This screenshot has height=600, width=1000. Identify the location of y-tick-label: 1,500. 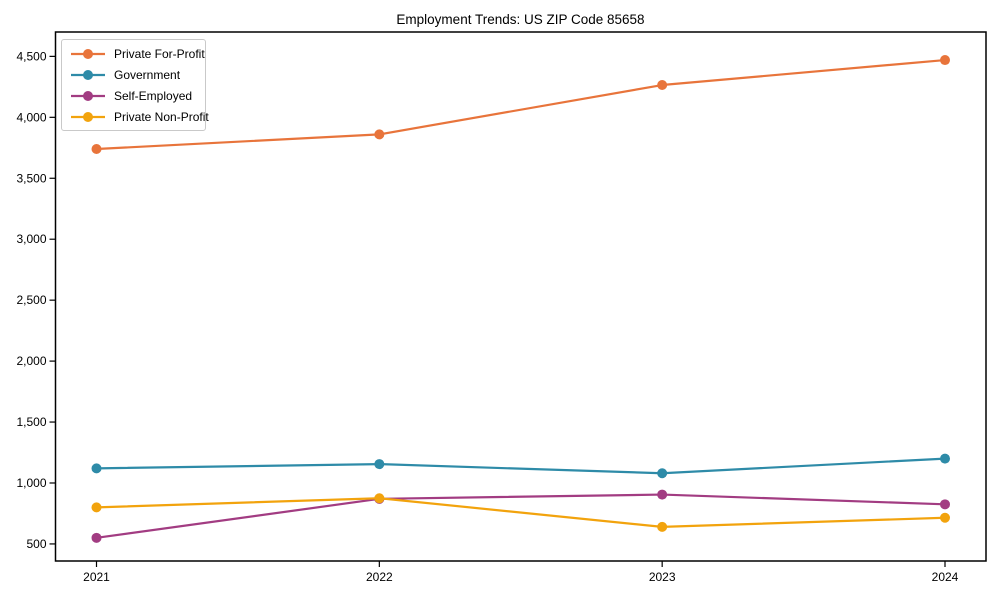
(31, 422).